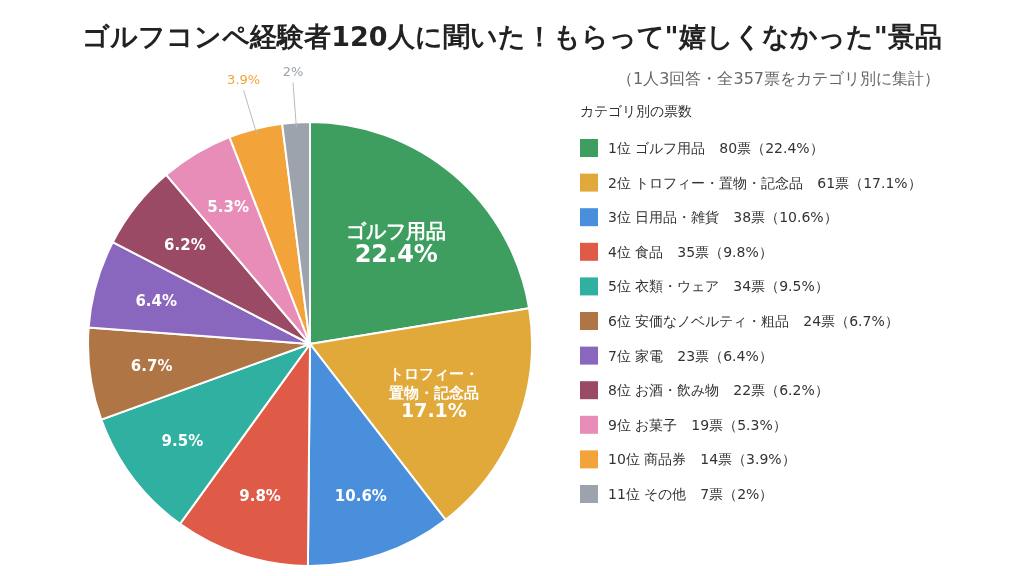 This screenshot has width=1024, height=576. What do you see at coordinates (433, 393) in the screenshot?
I see `data-label: トロフィー・置物・記念品 17.1%` at bounding box center [433, 393].